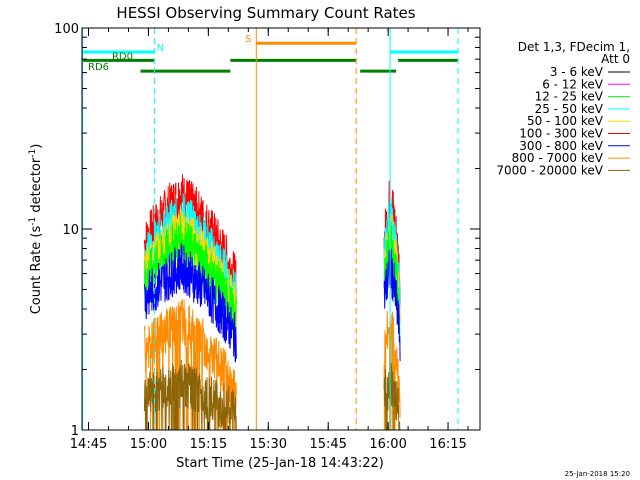 The height and width of the screenshot is (480, 640). I want to click on y-axis-label-main: Count Rate (s, so click(36, 270).